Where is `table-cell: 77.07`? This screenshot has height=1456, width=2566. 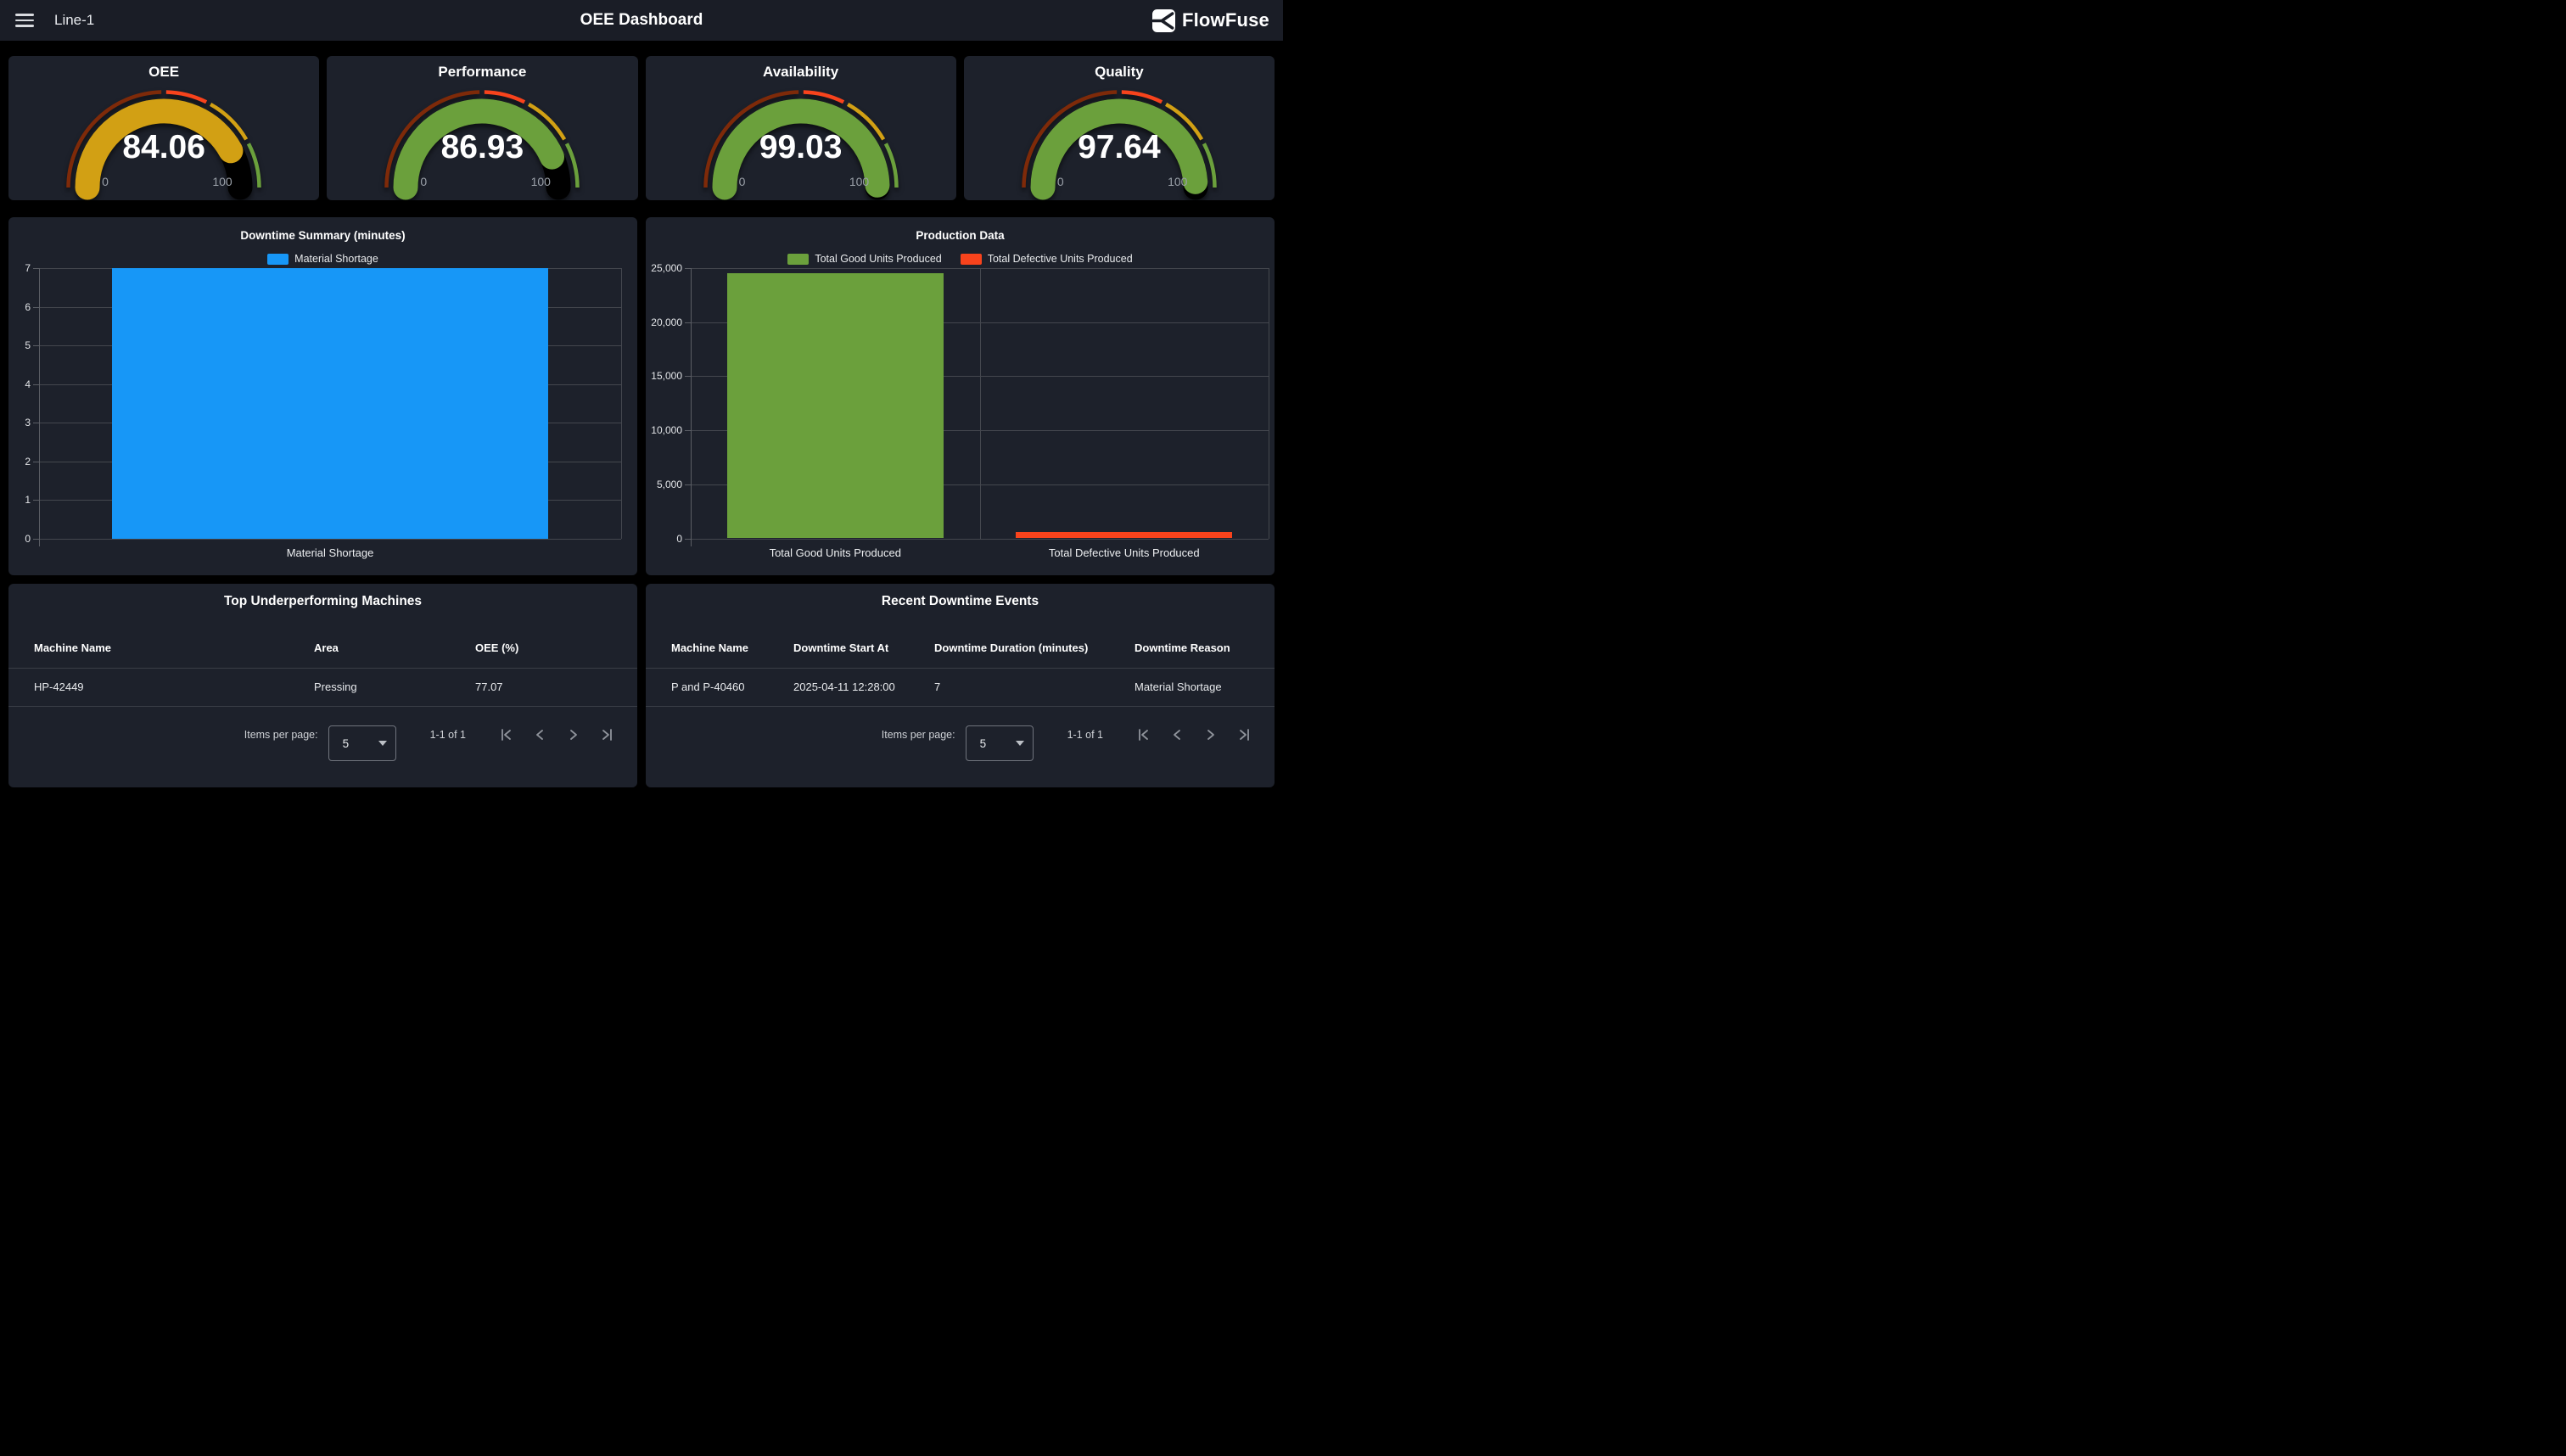
table-cell: 77.07 is located at coordinates (489, 687).